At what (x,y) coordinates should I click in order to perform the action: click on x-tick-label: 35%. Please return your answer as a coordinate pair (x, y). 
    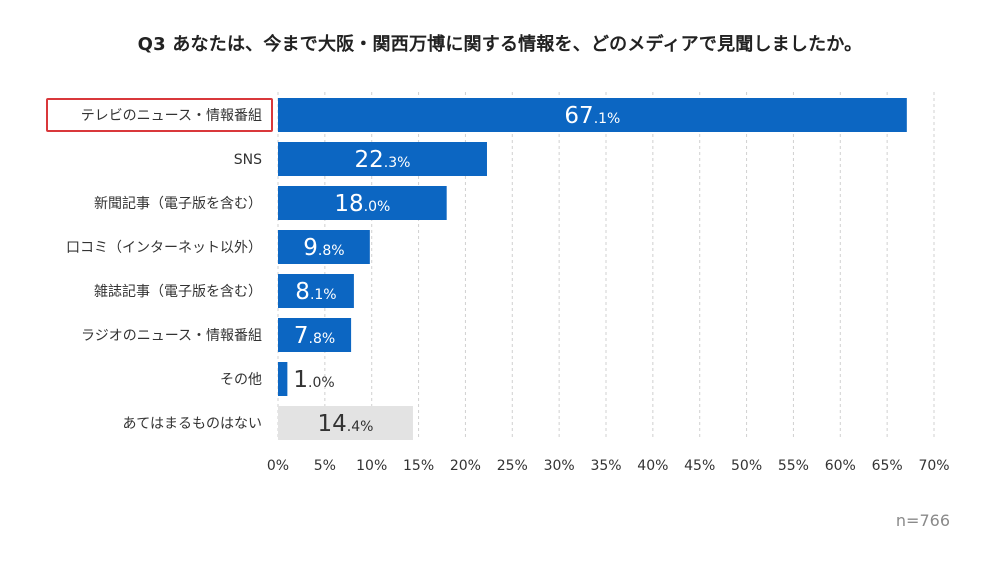
    Looking at the image, I should click on (605, 466).